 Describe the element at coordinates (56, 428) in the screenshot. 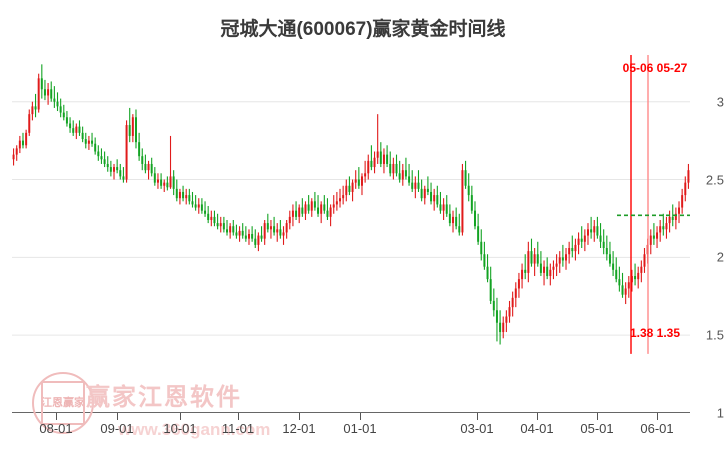

I see `x-axis-tick-label: 08-01` at that location.